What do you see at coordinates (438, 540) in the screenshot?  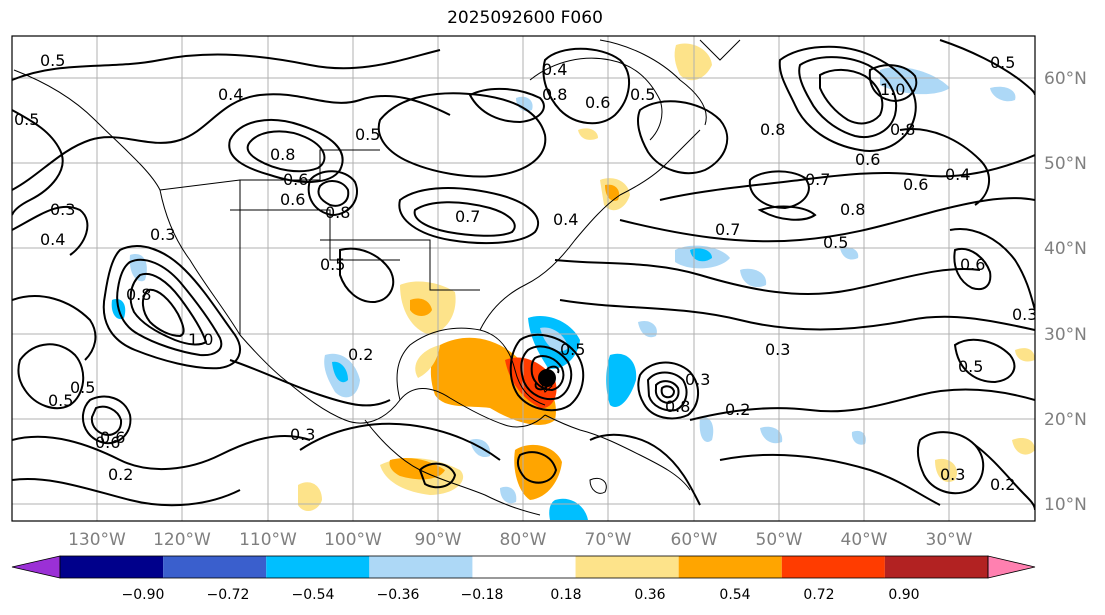 I see `lon-tick-label: 90°W` at bounding box center [438, 540].